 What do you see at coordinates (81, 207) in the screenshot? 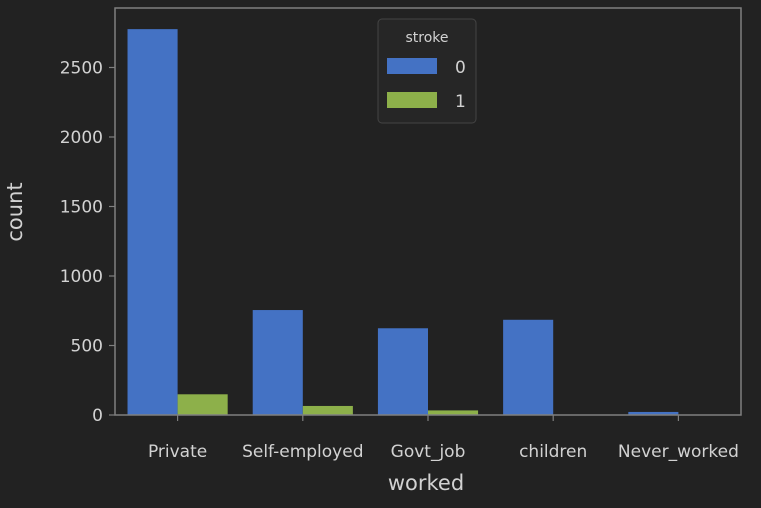
I see `y-tick-label-1500: 1500` at bounding box center [81, 207].